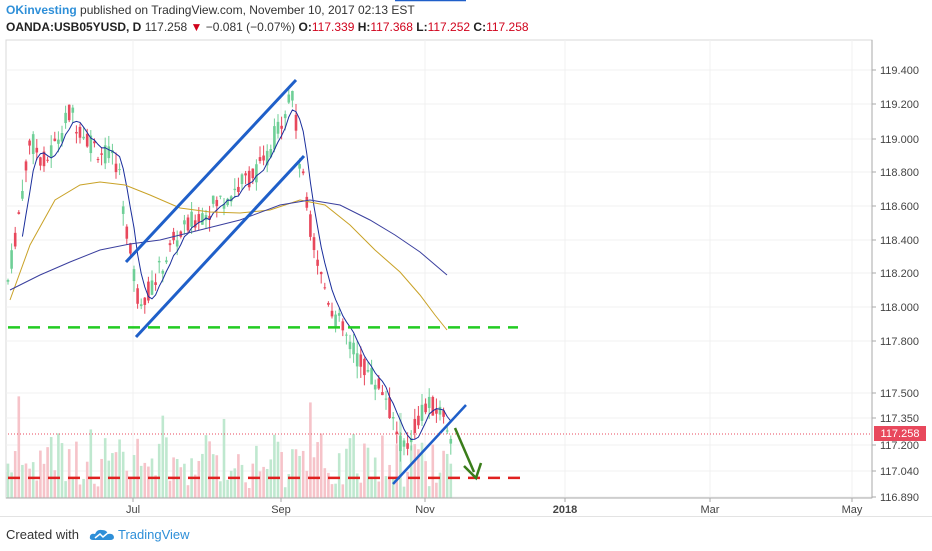  Describe the element at coordinates (425, 510) in the screenshot. I see `x-tick-label: Nov` at that location.